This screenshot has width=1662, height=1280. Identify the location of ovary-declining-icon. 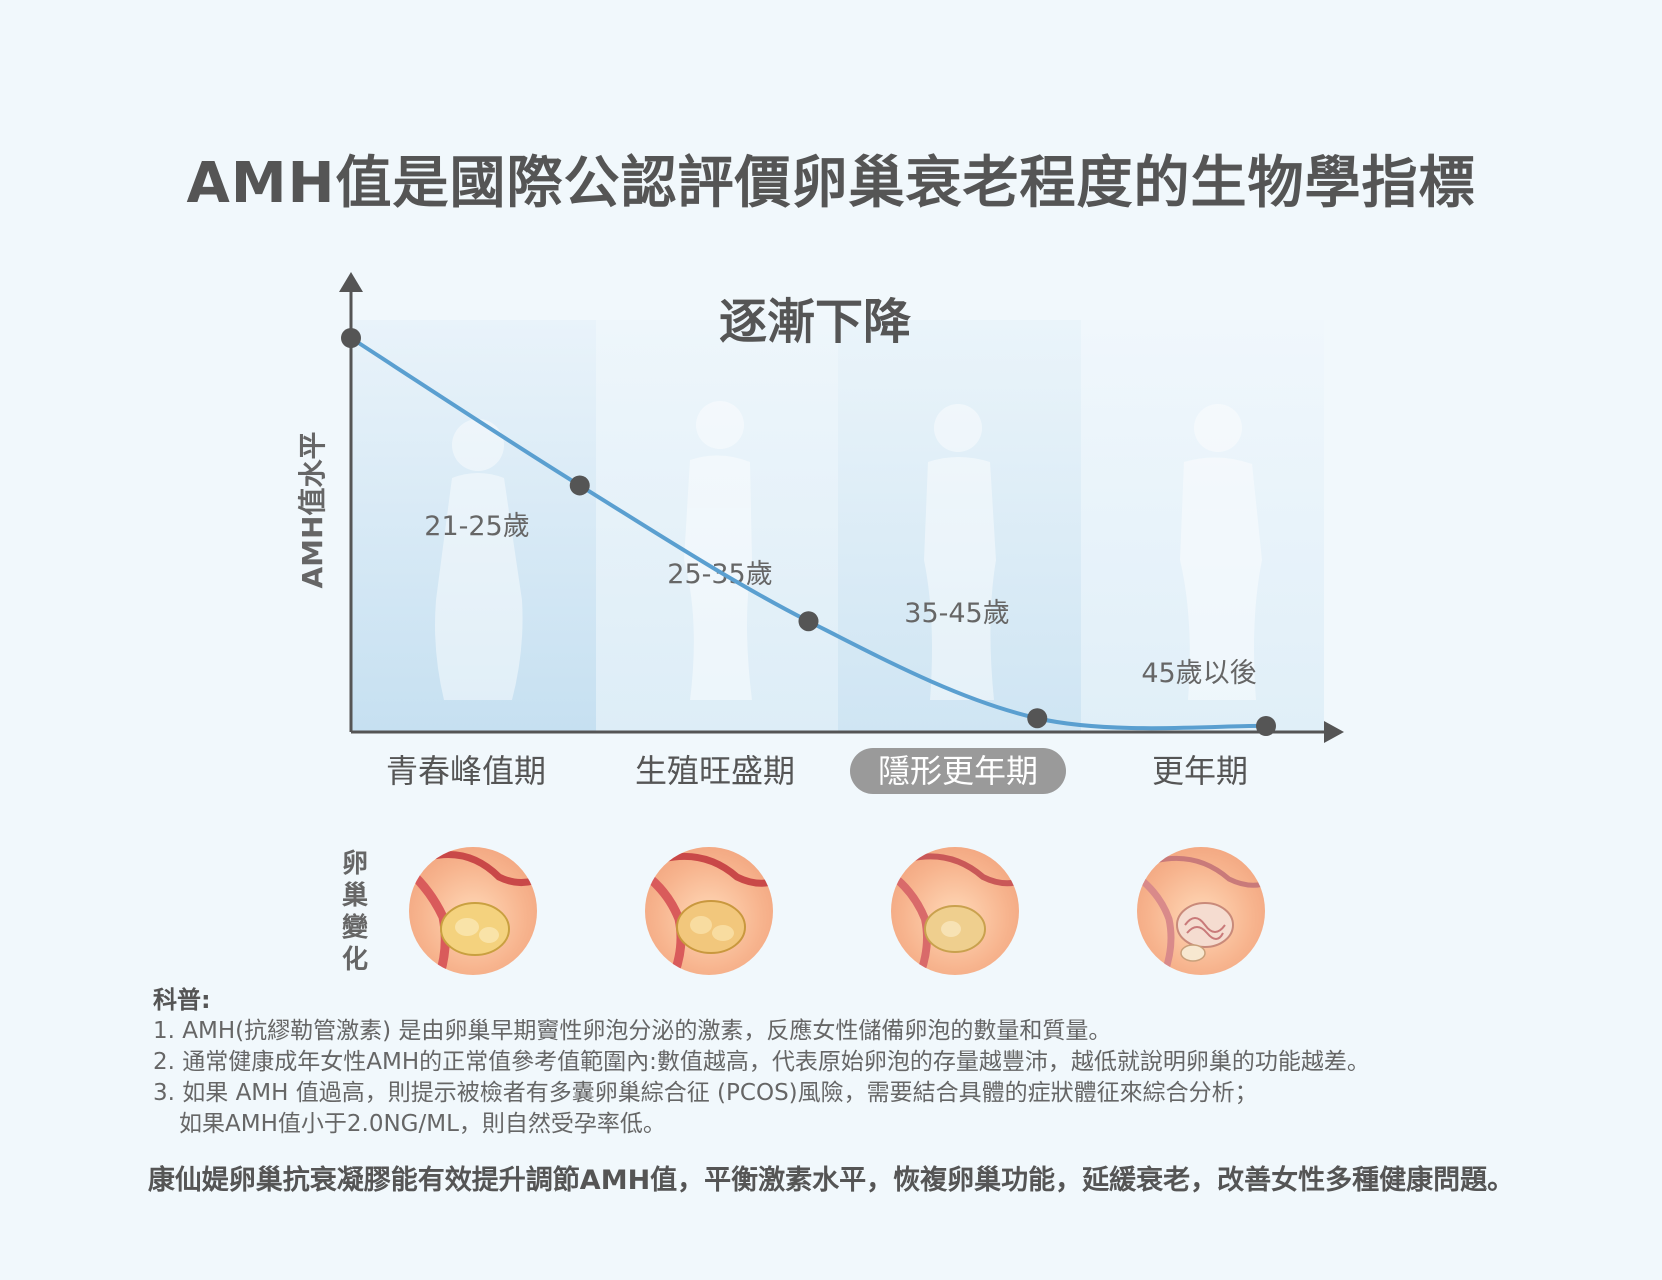
(955, 911).